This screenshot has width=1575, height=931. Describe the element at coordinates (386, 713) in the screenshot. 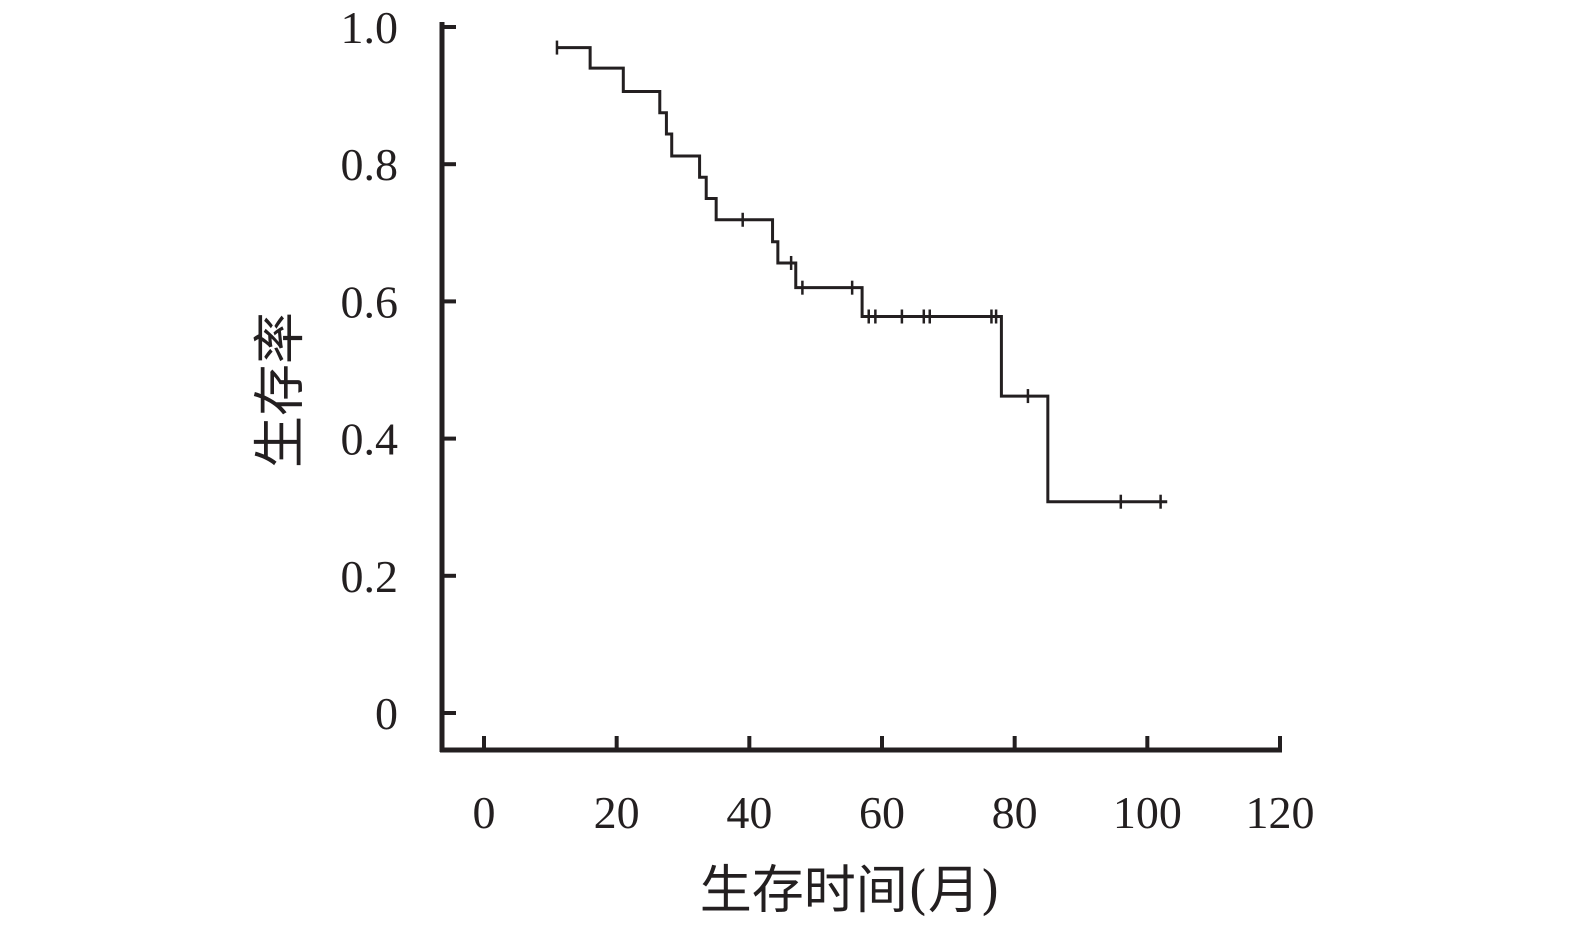

I see `y-tick-label: 0` at that location.